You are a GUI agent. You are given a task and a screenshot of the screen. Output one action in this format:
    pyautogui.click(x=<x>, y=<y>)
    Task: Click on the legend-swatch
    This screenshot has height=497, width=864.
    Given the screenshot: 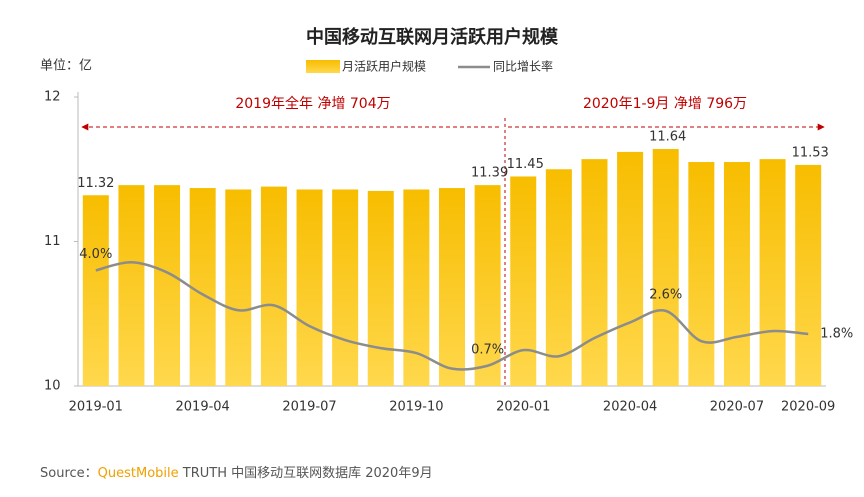 What is the action you would take?
    pyautogui.click(x=323, y=66)
    